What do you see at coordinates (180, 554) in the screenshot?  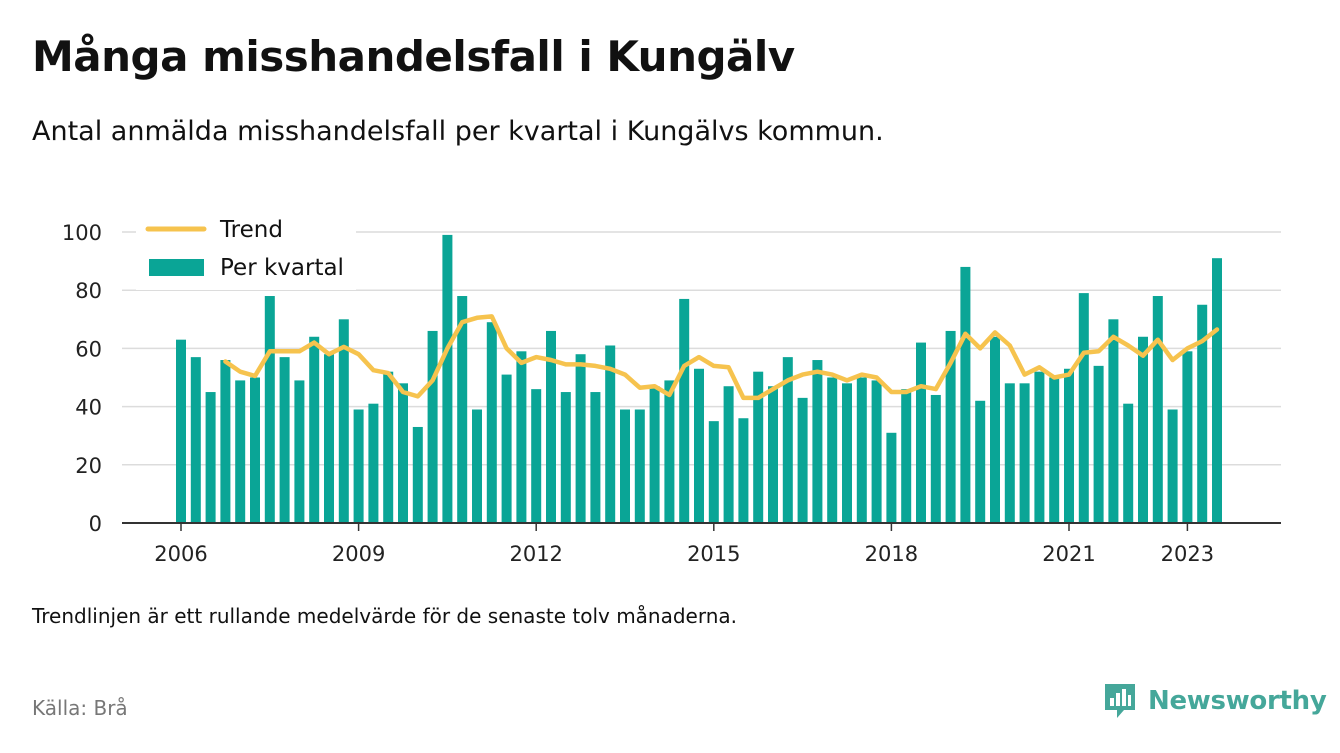 I see `x-tick-label: 2006` at bounding box center [180, 554].